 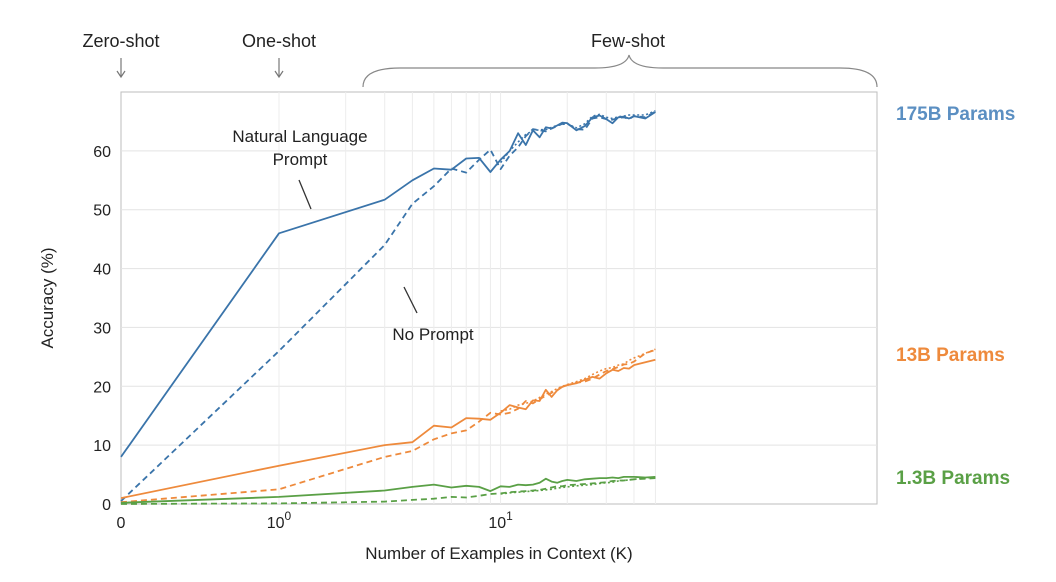 What do you see at coordinates (279, 41) in the screenshot?
I see `one-shot-label: One-shot` at bounding box center [279, 41].